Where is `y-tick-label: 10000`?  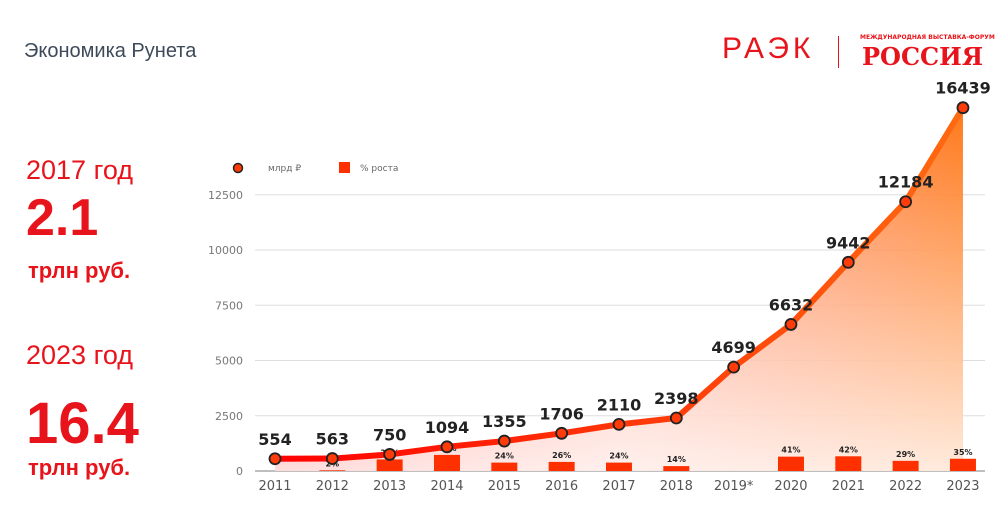 y-tick-label: 10000 is located at coordinates (225, 250).